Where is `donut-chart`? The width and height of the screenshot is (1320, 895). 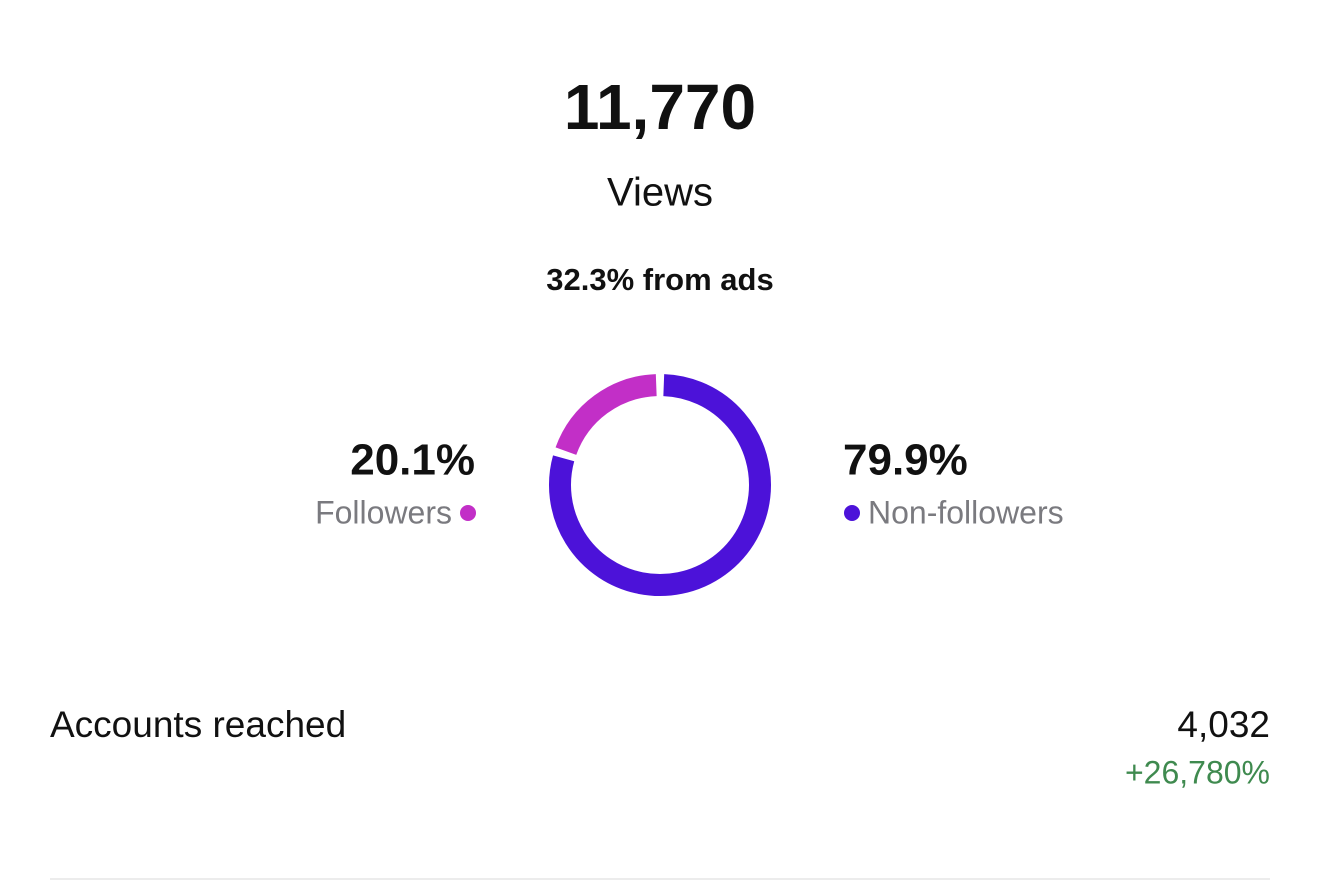 donut-chart is located at coordinates (660, 485).